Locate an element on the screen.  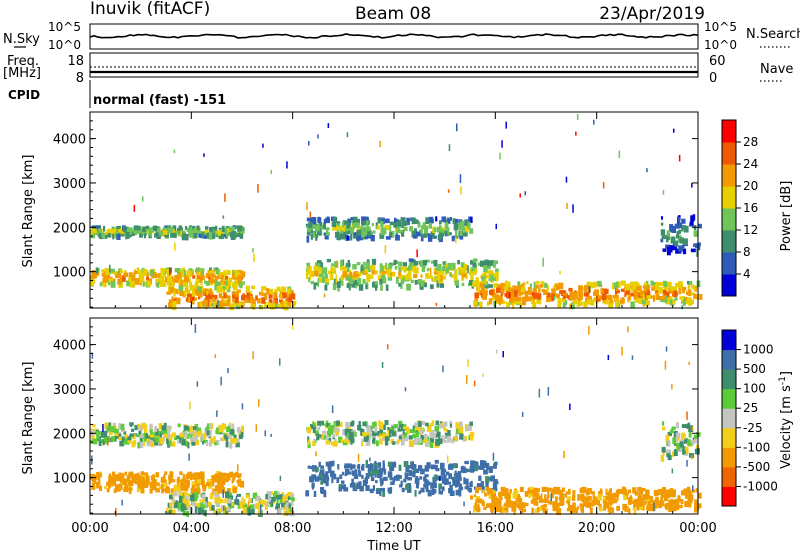
x-tick-label: 04:00 is located at coordinates (191, 528).